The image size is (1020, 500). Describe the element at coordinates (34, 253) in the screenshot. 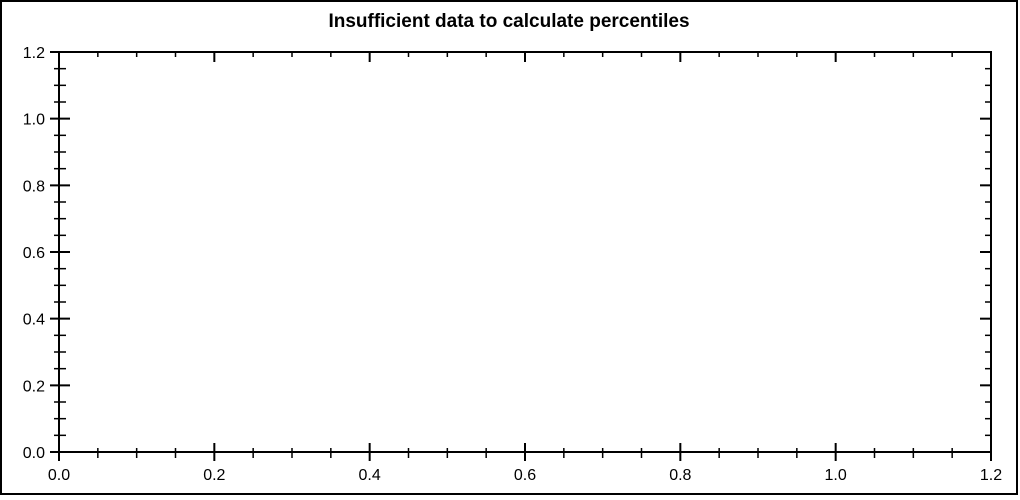

I see `y-tick-label: 0.6` at that location.